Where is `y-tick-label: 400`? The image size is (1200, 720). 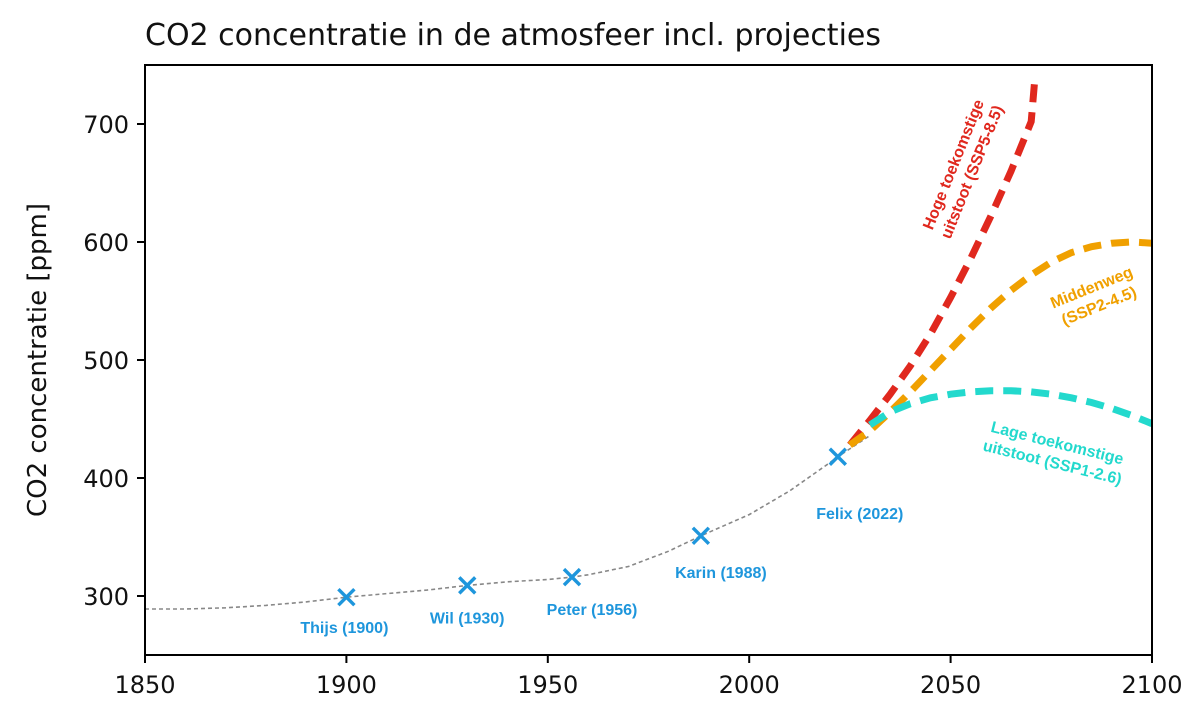
y-tick-label: 400 is located at coordinates (106, 479).